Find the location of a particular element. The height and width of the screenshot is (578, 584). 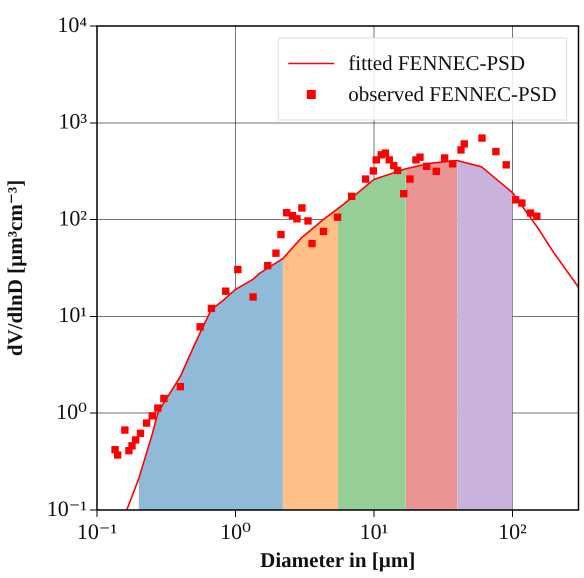

y-tick-label: 10⁰ is located at coordinates (72, 411).